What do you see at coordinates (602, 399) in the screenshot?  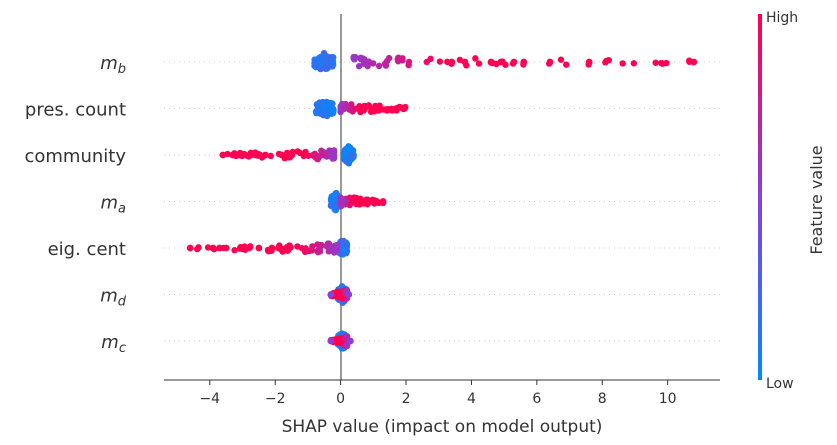 I see `x-tick-label: 8` at bounding box center [602, 399].